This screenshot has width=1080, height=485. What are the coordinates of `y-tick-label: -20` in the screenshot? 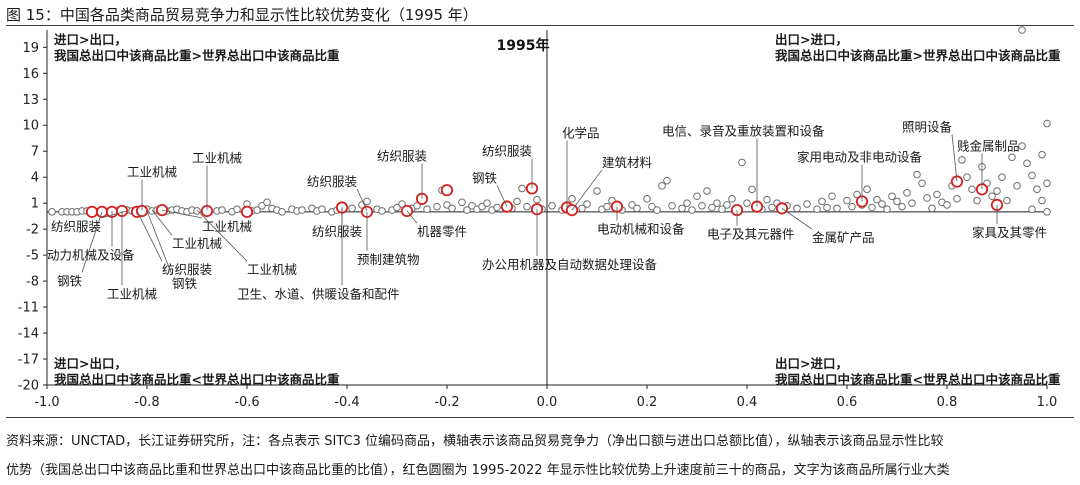 It's located at (28, 386).